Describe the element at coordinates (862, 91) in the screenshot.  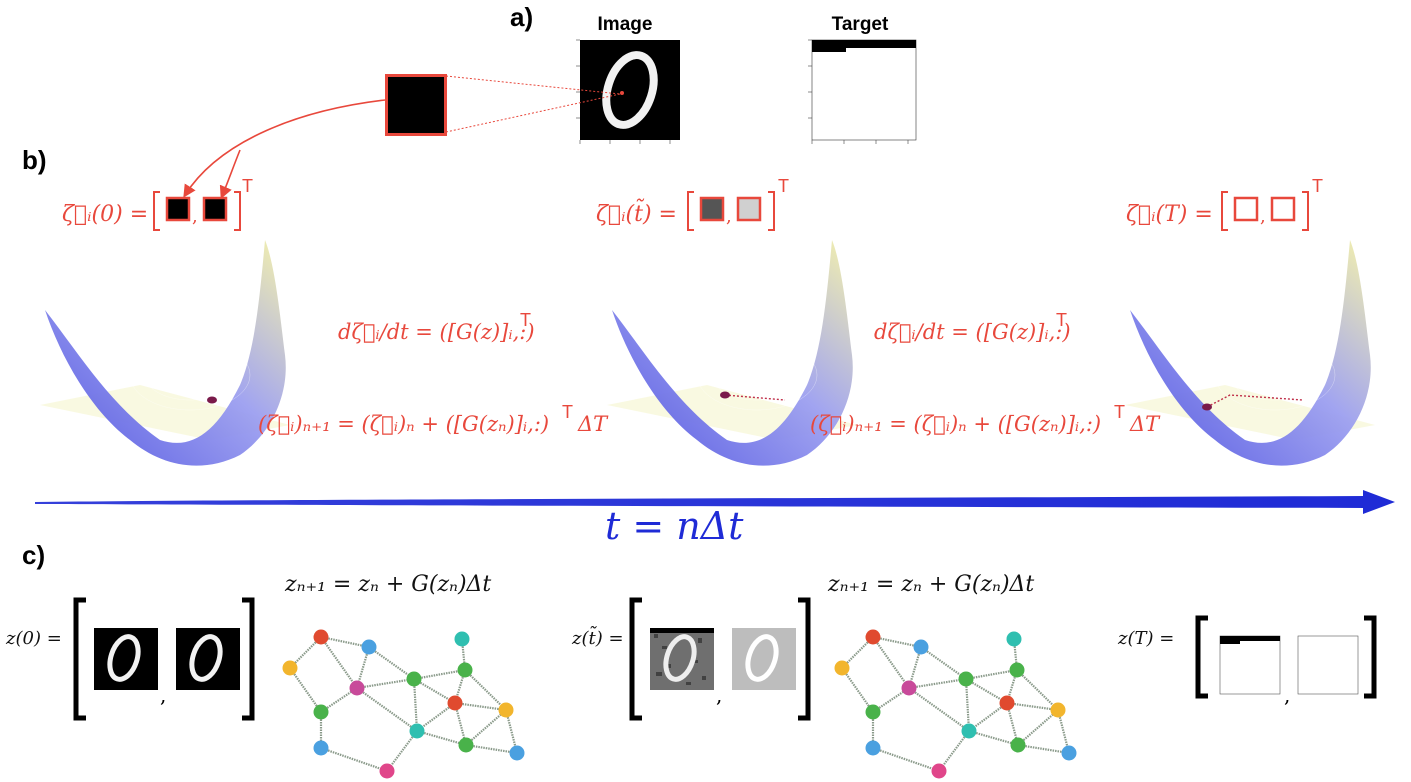
I see `target-image` at that location.